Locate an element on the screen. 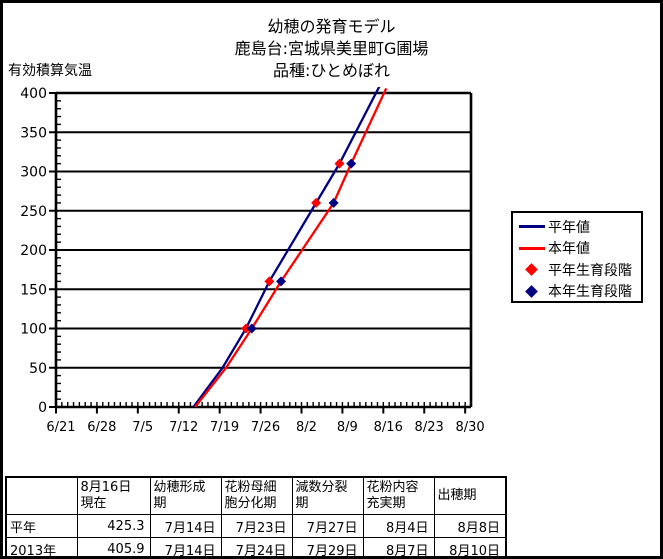 This screenshot has height=559, width=663. y-tick-label: 250 is located at coordinates (33, 212).